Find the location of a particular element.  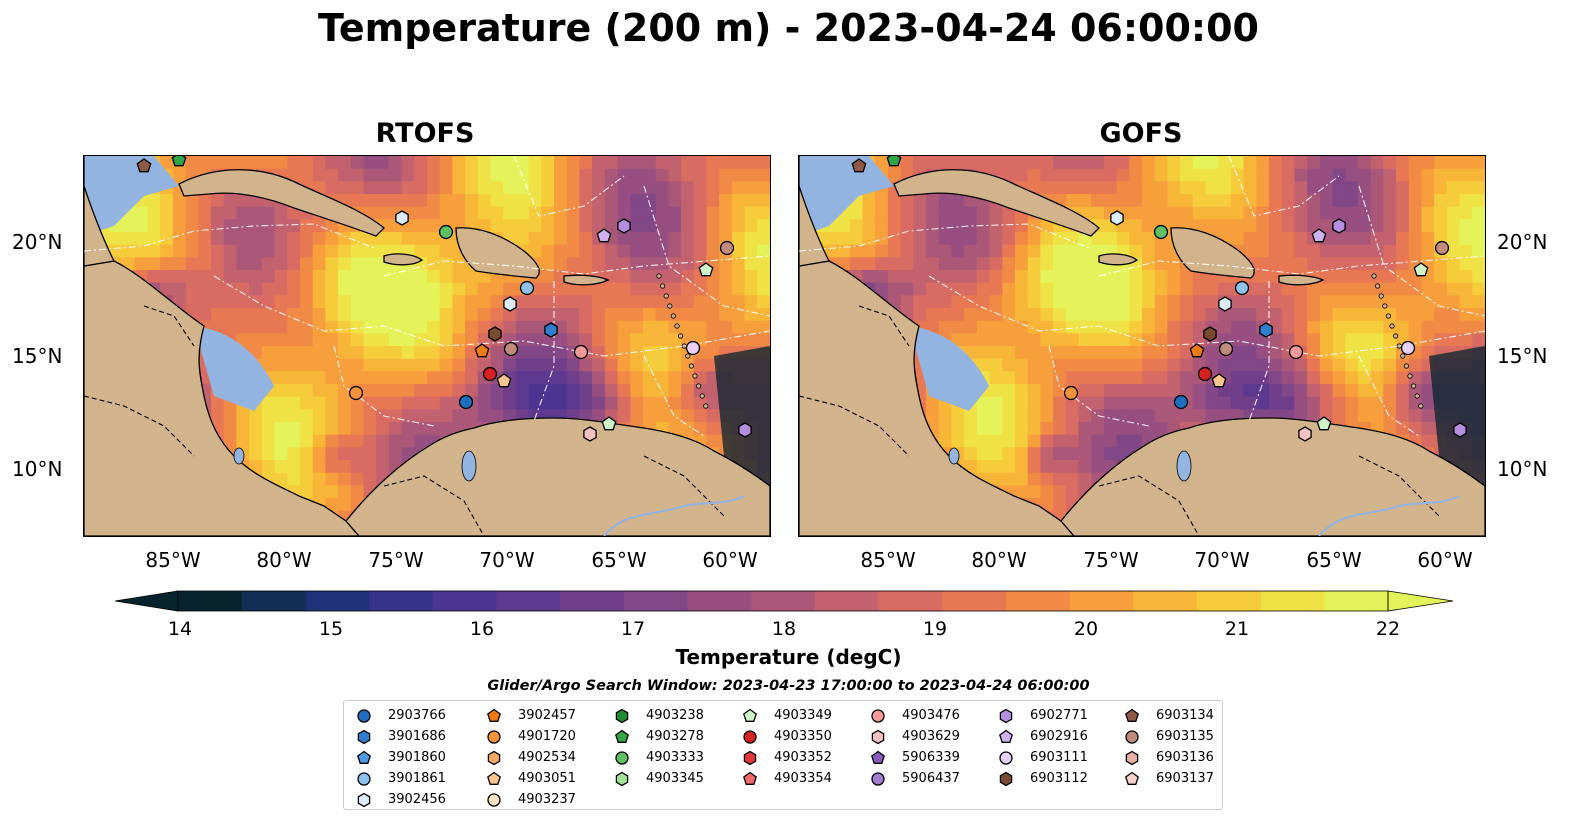

lat-label-right-20n: 20°N is located at coordinates (1522, 242).